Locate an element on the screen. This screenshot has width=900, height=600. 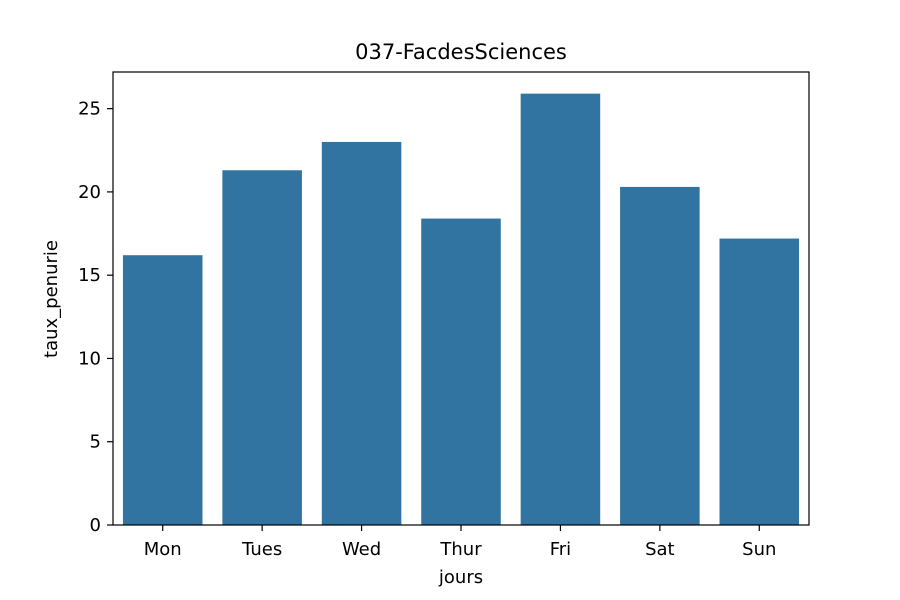
x-axis-label: jours is located at coordinates (460, 577).